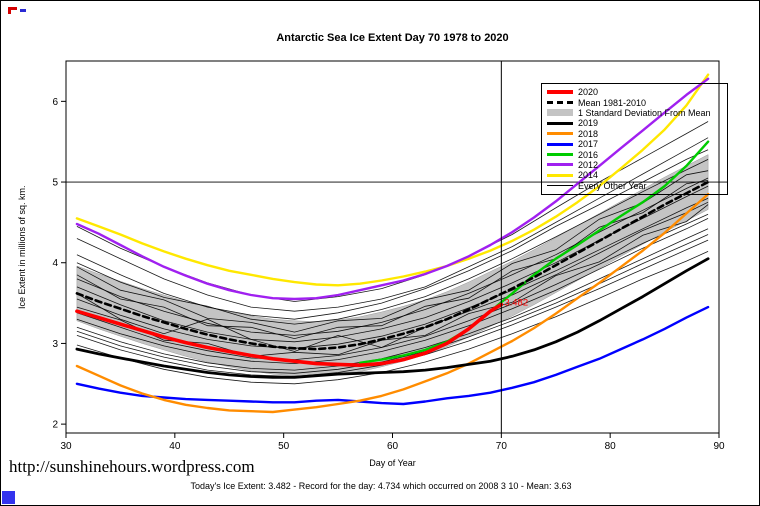 The width and height of the screenshot is (760, 506). Describe the element at coordinates (588, 175) in the screenshot. I see `legend-label: 2014` at that location.